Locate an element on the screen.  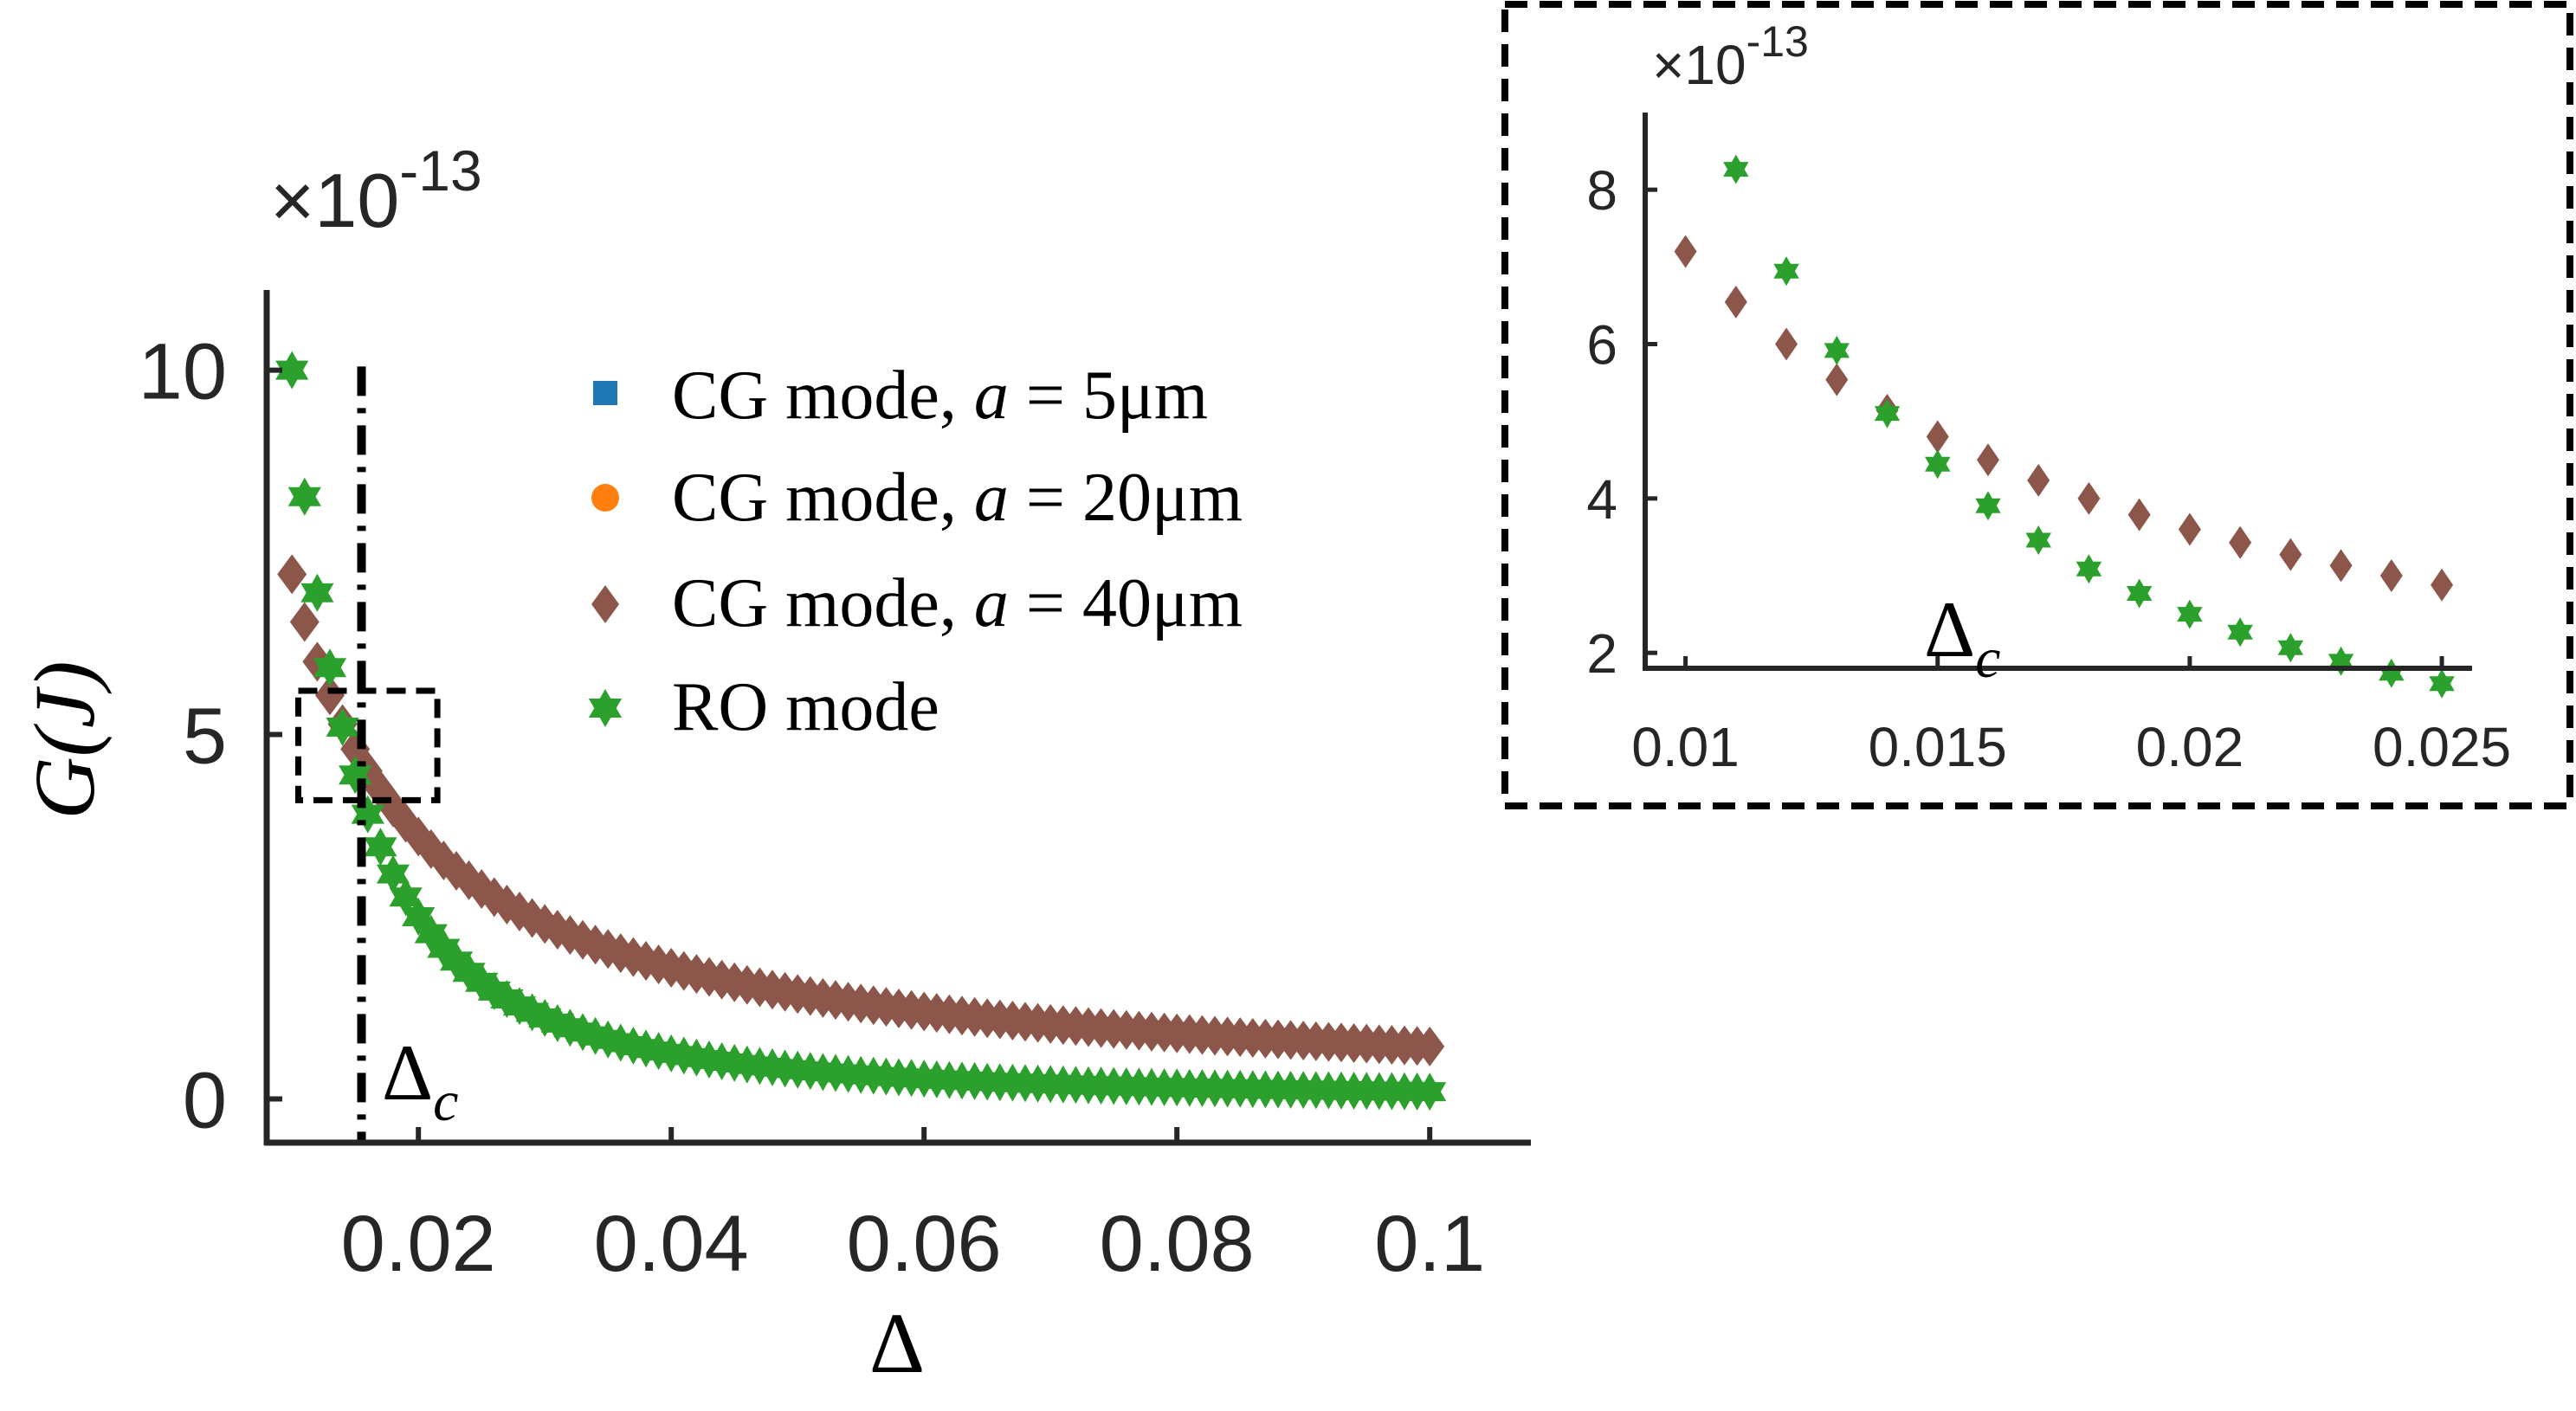
zoom-region-box is located at coordinates (368, 745).